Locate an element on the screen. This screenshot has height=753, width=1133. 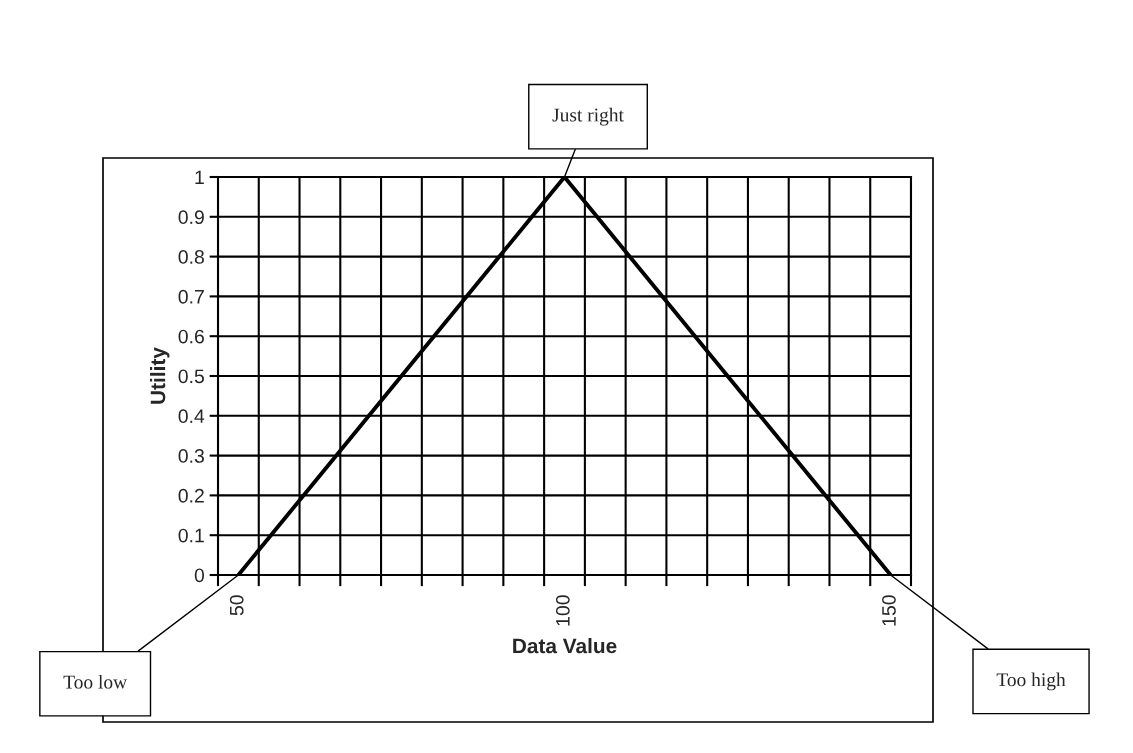
y-tick-label: 0.1 is located at coordinates (191, 535).